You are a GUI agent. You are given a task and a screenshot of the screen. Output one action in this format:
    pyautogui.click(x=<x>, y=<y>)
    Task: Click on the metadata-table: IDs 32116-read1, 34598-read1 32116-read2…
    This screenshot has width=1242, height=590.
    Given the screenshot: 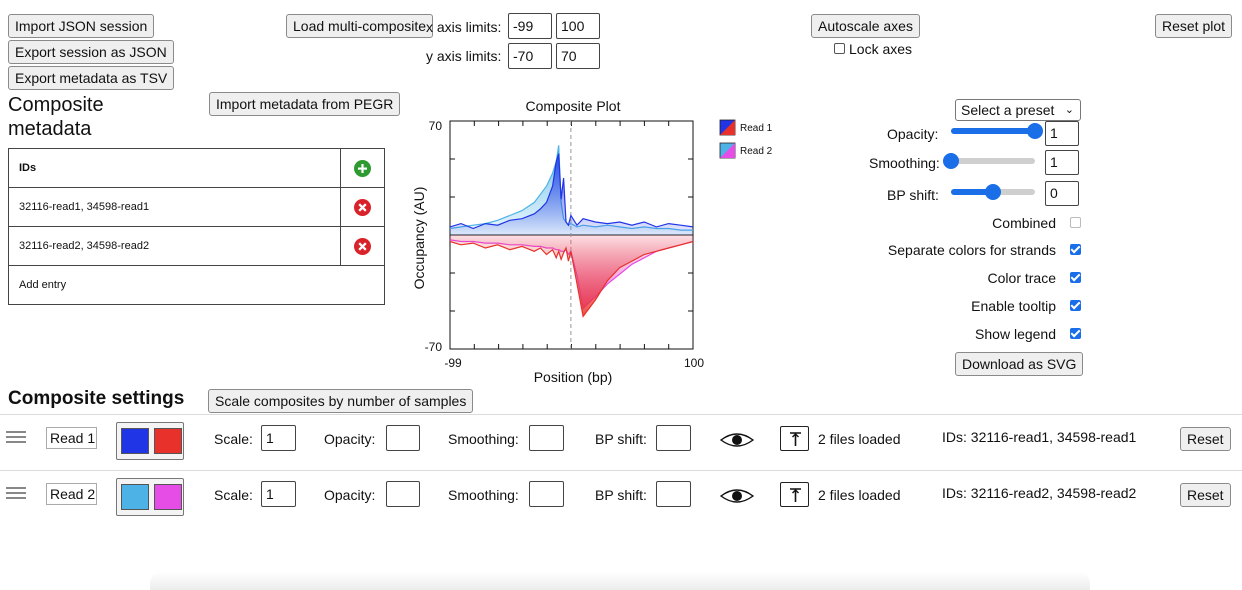 What is the action you would take?
    pyautogui.click(x=196, y=226)
    